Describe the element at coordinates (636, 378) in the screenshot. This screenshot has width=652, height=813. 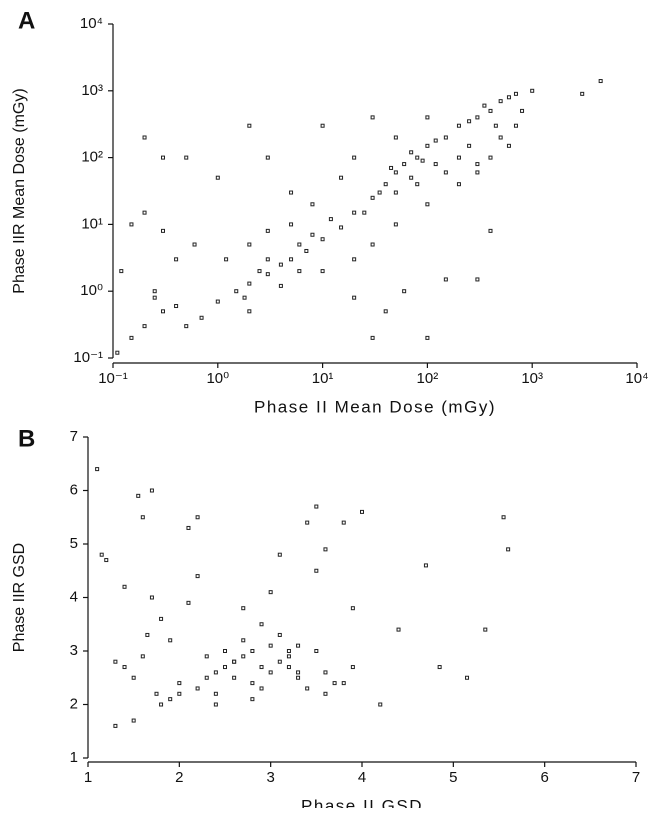
I see `x-tick-label: 10⁴` at that location.